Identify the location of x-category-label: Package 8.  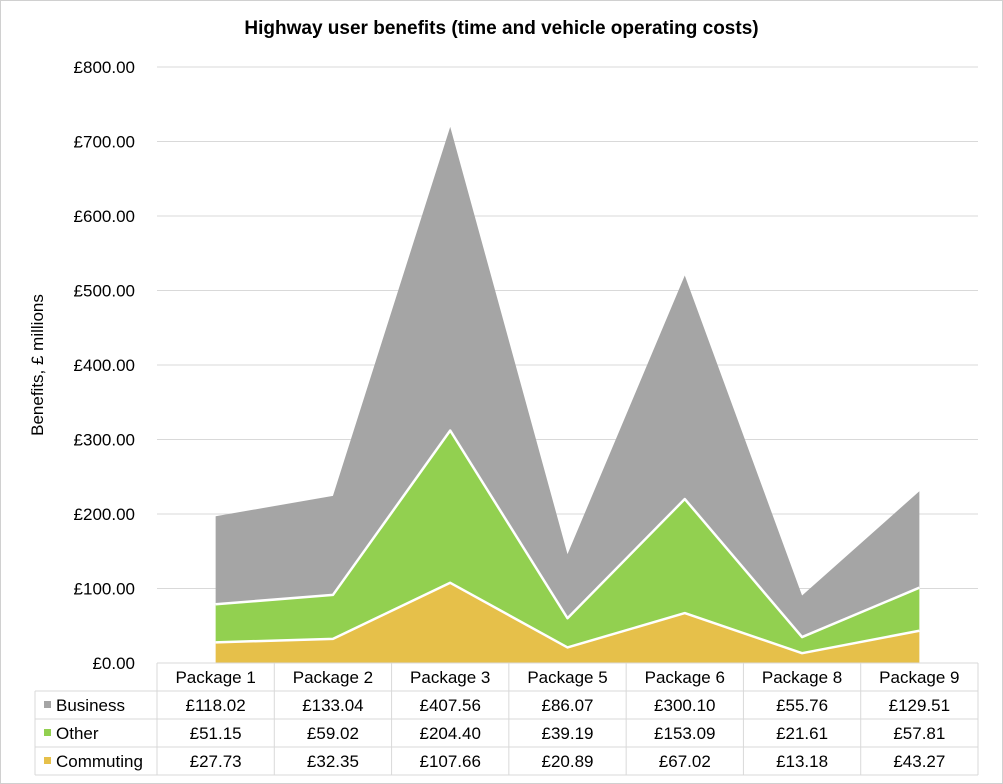
(802, 677).